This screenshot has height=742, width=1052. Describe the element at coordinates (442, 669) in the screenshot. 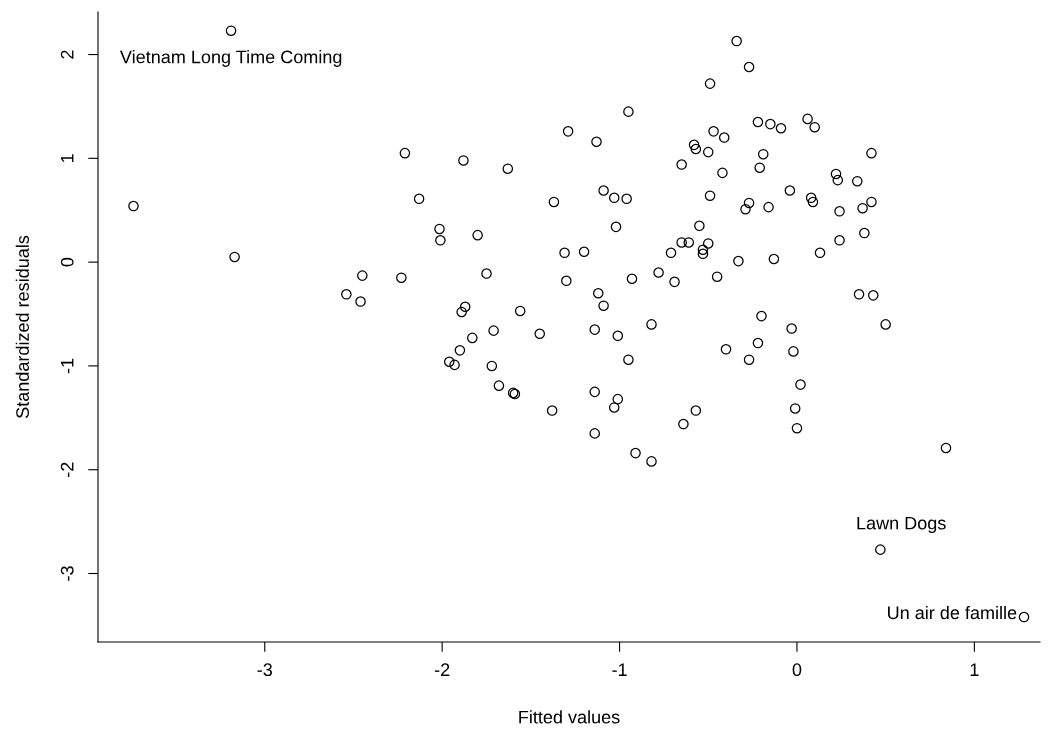

I see `x-tick-label: -2` at that location.